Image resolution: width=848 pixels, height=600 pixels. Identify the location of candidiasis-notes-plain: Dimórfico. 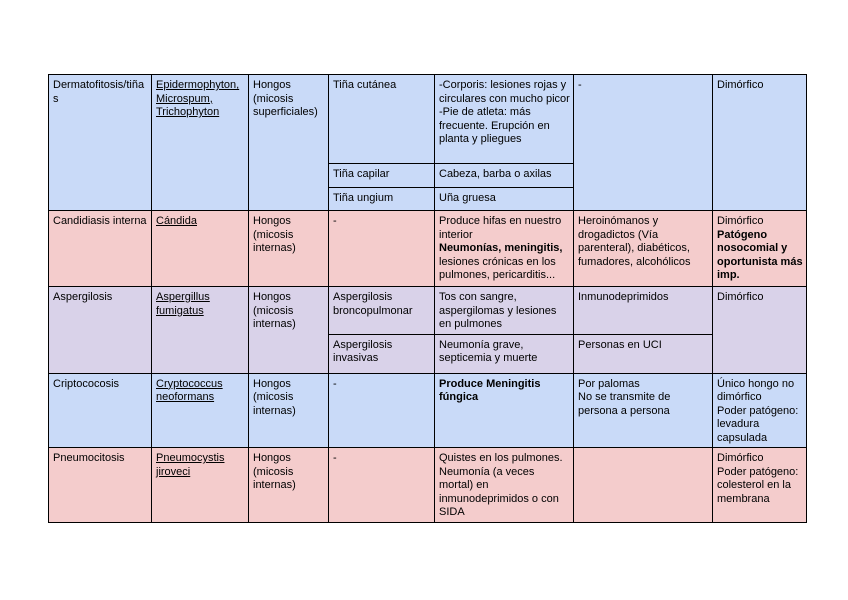
(740, 221).